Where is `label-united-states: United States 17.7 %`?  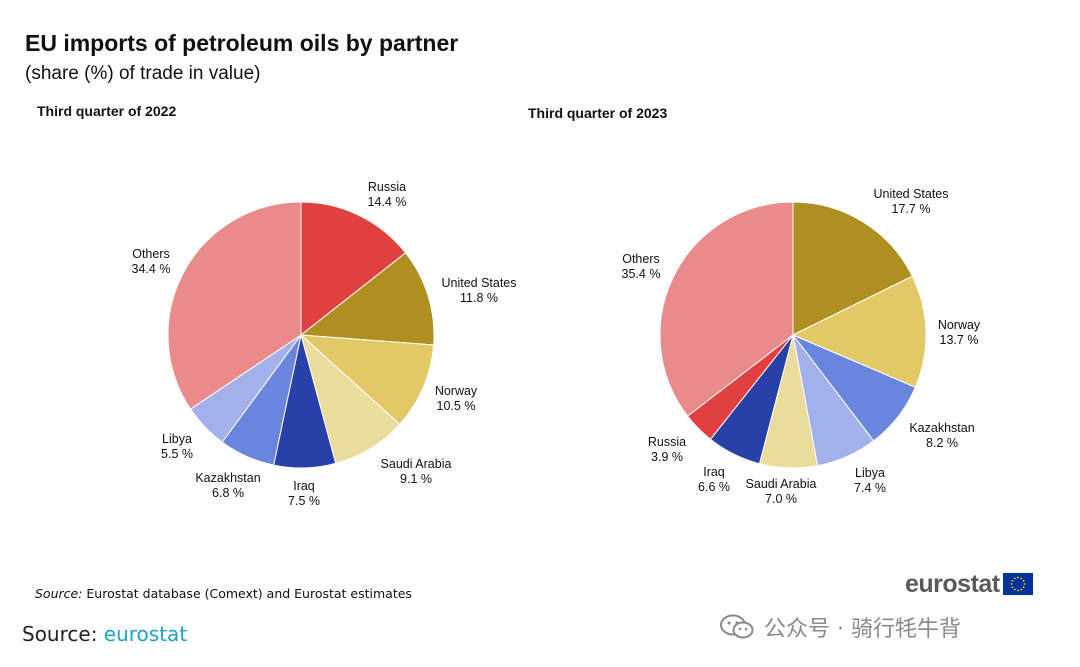
label-united-states: United States 17.7 % is located at coordinates (910, 201).